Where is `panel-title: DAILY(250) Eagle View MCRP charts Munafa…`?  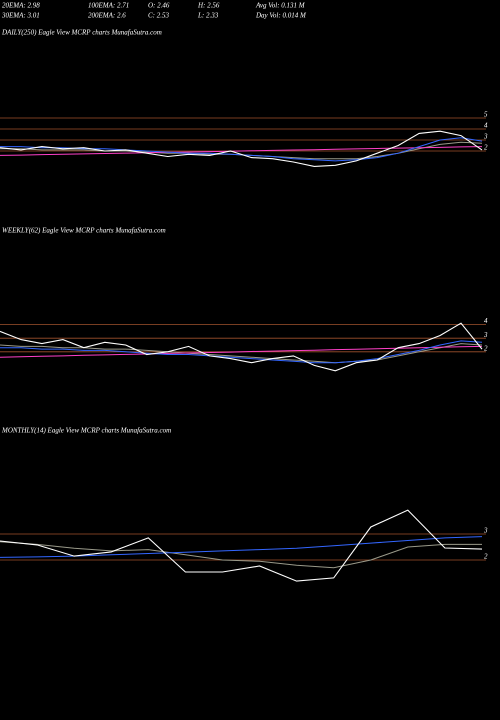
panel-title: DAILY(250) Eagle View MCRP charts Munafa… is located at coordinates (81, 33).